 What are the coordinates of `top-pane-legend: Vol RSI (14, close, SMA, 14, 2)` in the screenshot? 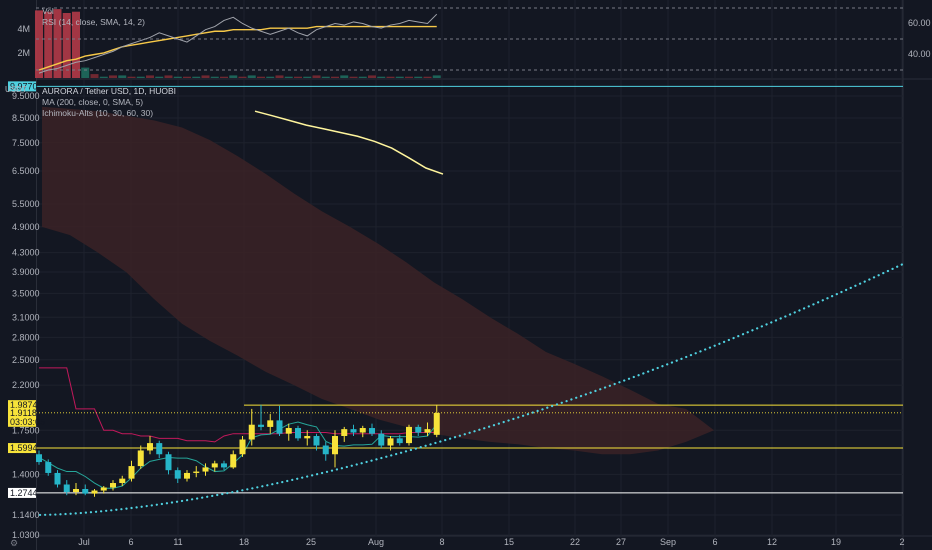 It's located at (93, 17).